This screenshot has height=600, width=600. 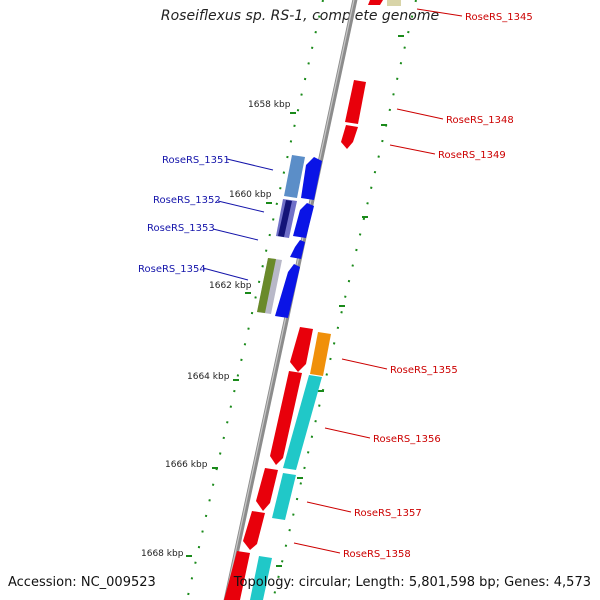 What do you see at coordinates (196, 160) in the screenshot?
I see `gene-label: RoseRS_1351` at bounding box center [196, 160].